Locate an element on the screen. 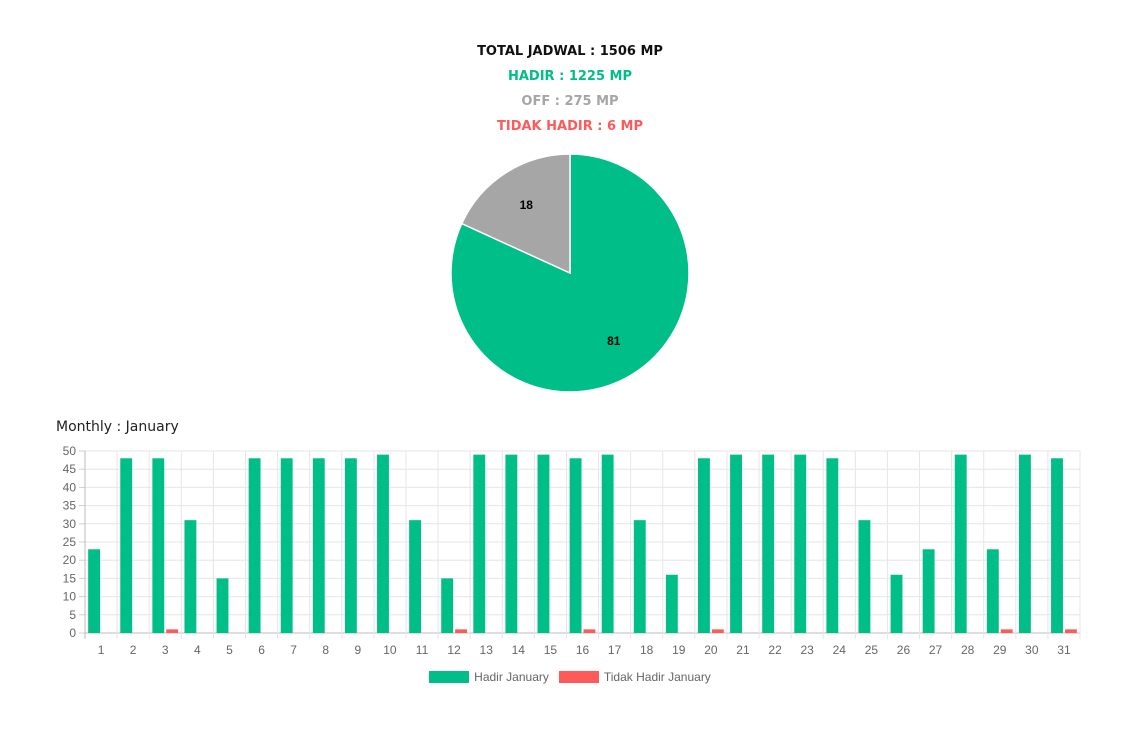 This screenshot has width=1140, height=739. x-tick-label: 6 is located at coordinates (261, 650).